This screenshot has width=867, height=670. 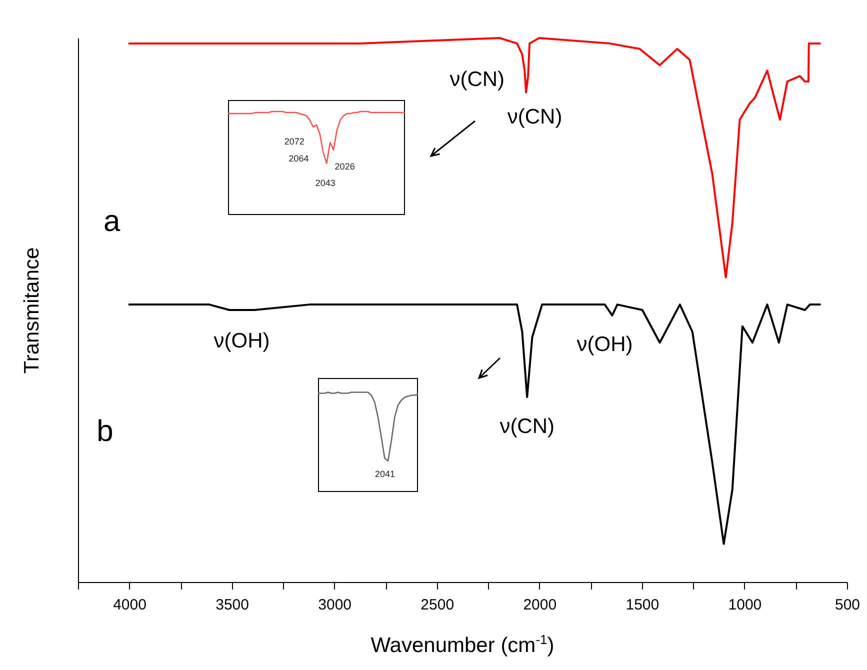 I want to click on annotation: 2043, so click(x=325, y=183).